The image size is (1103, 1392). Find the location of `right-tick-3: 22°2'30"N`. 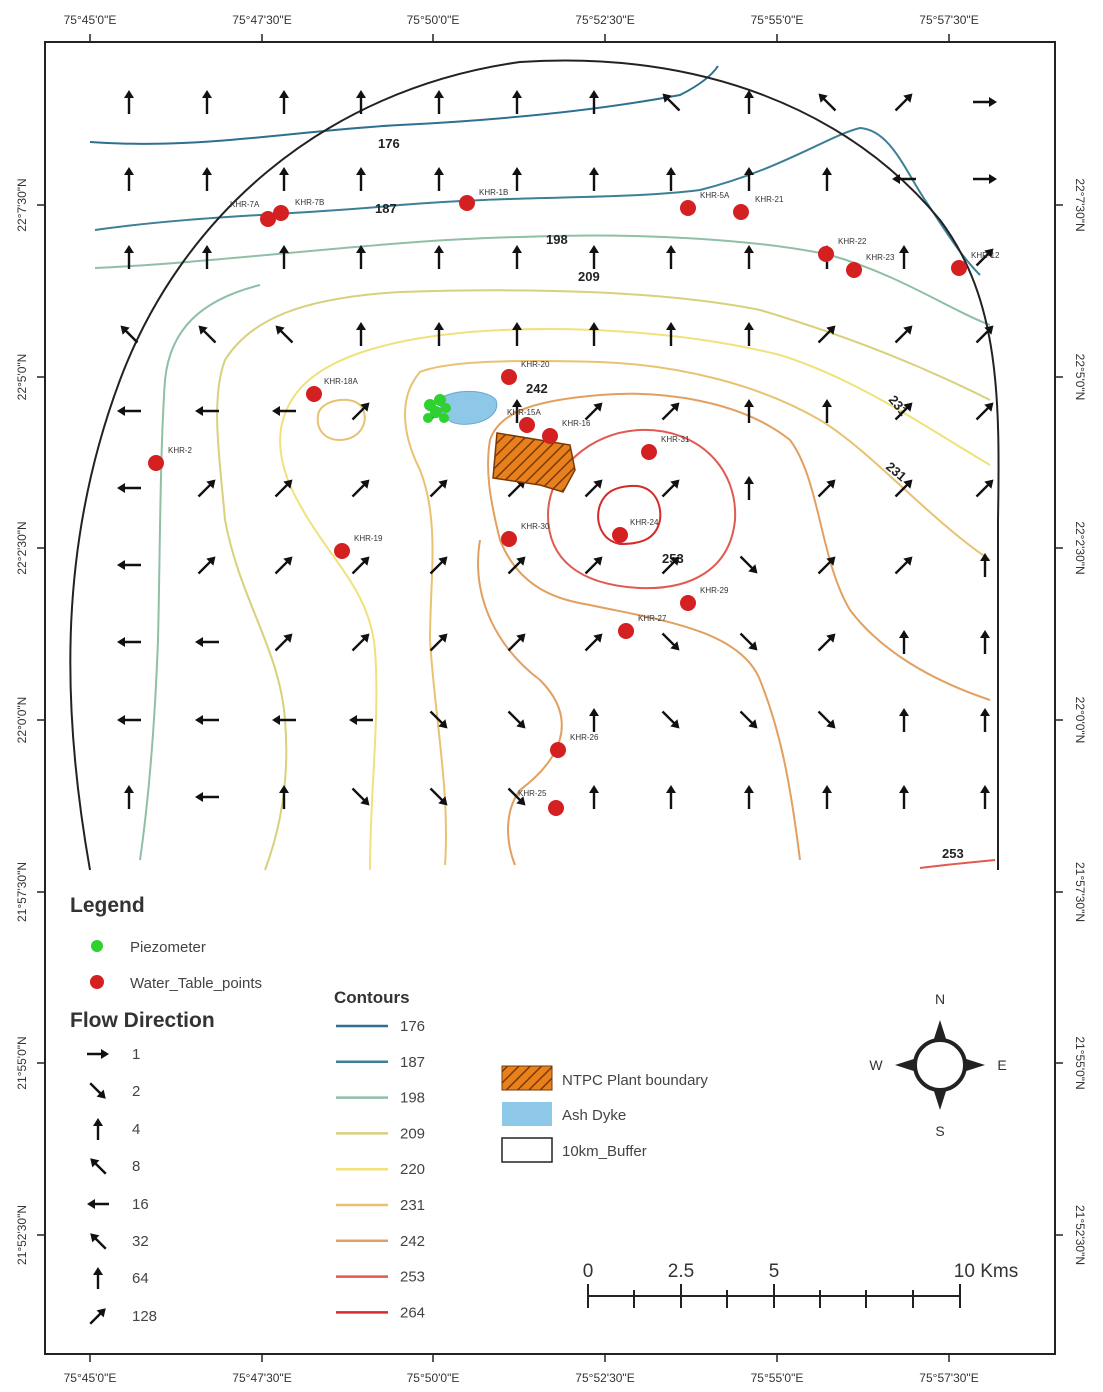

right-tick-3: 22°2'30"N is located at coordinates (1080, 547).